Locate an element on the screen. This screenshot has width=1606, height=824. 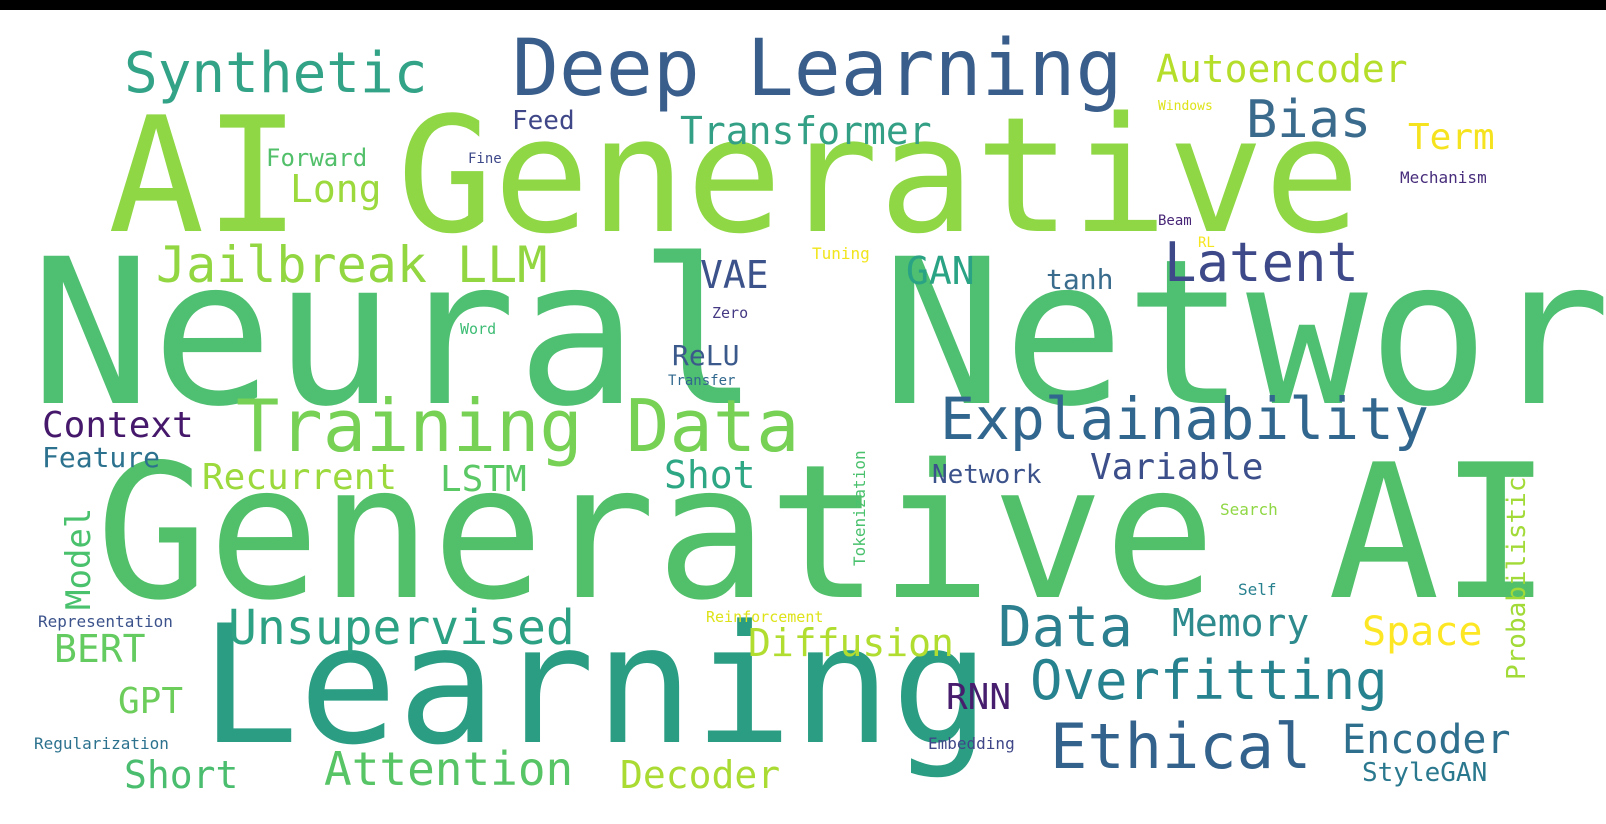
word-gpt: GPT is located at coordinates (151, 701).